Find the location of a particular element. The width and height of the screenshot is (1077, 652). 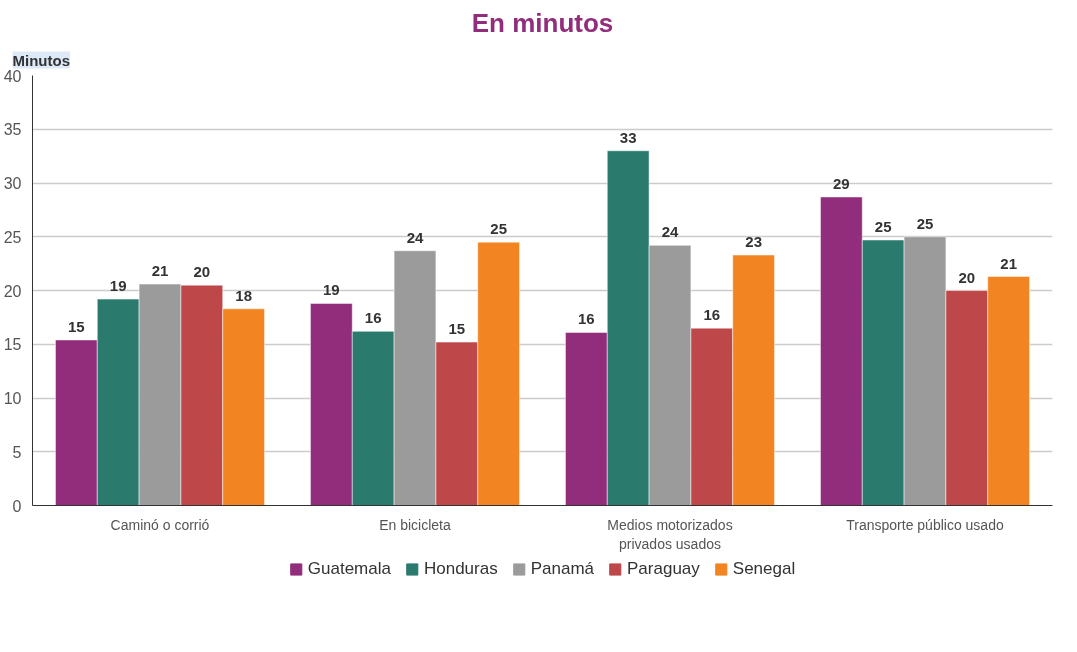

x-tick-label: En bicicleta is located at coordinates (415, 524).